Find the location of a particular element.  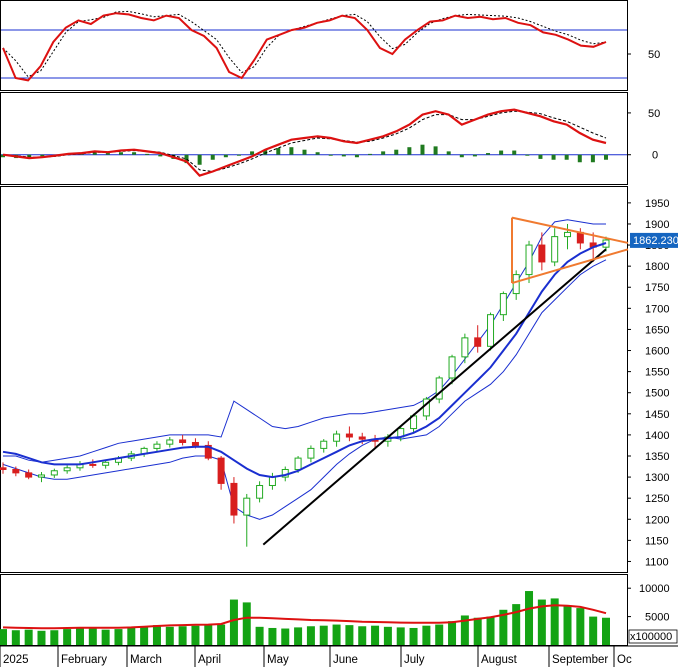

oscillator-panel: 50 is located at coordinates (330, 46).